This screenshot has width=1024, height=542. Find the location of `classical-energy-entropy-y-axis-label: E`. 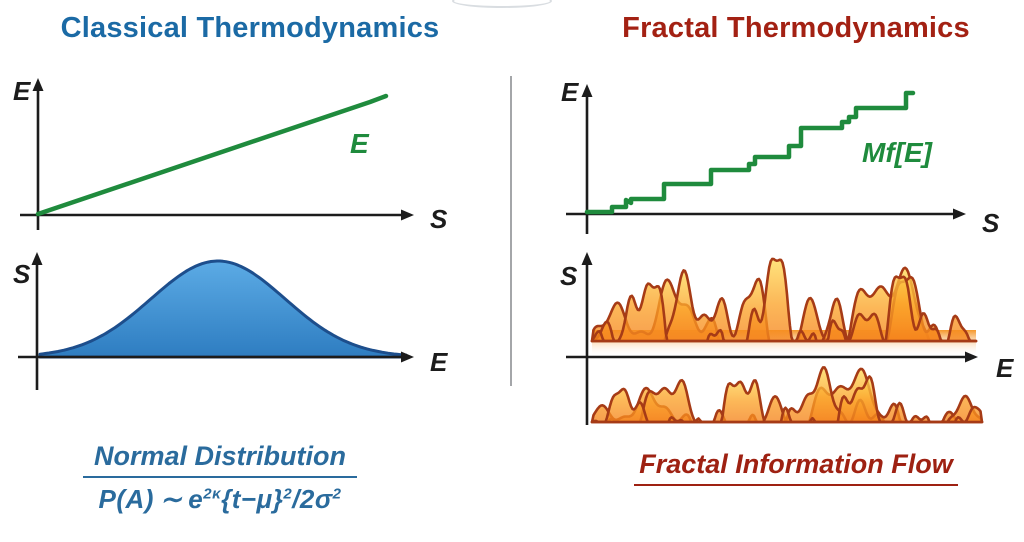

classical-energy-entropy-y-axis-label: E is located at coordinates (22, 91).